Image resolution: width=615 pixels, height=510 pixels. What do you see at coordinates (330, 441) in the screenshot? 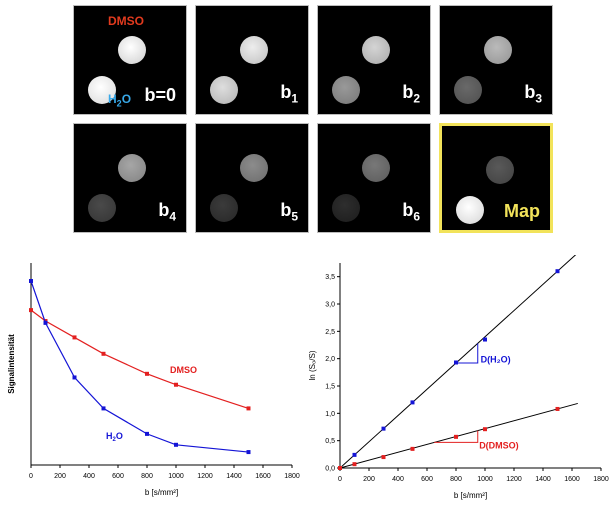
I see `y-tick-label: 0,5` at bounding box center [330, 441].